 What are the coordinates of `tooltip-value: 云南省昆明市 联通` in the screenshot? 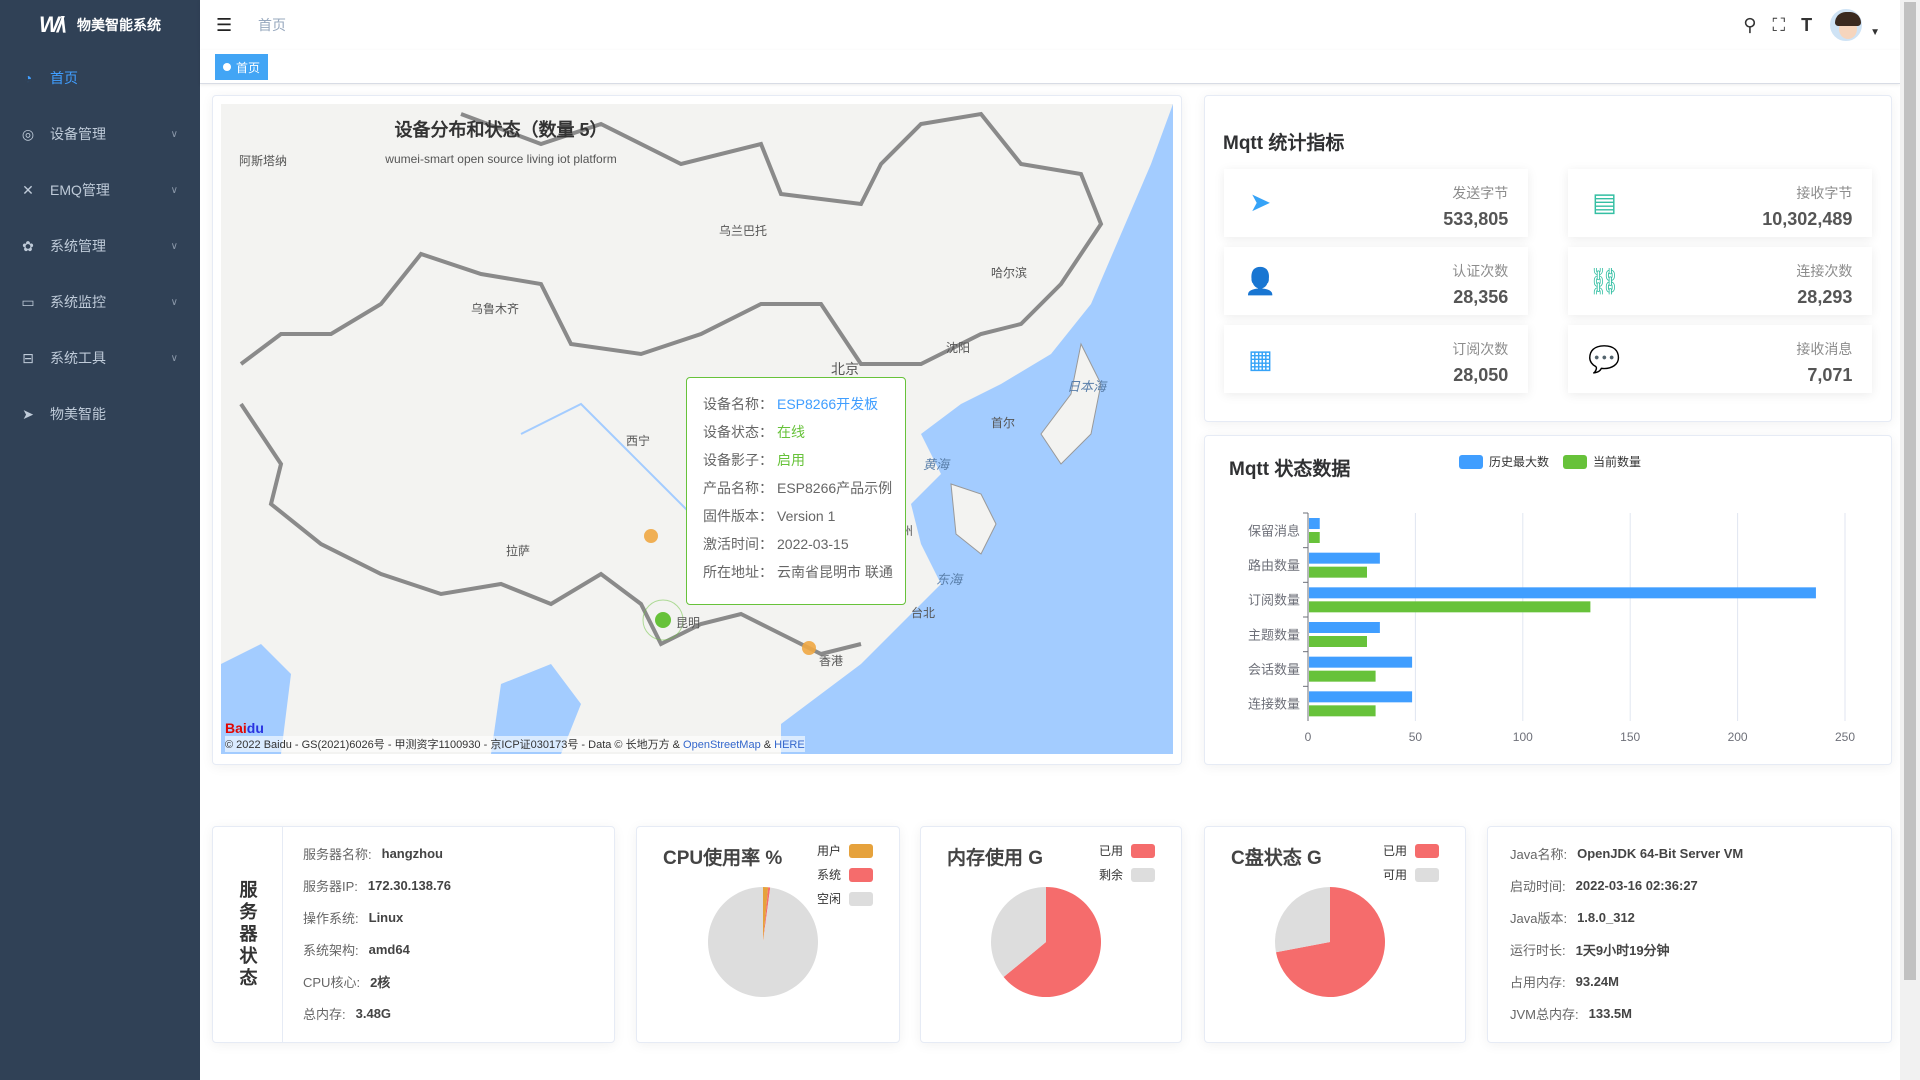 It's located at (835, 572).